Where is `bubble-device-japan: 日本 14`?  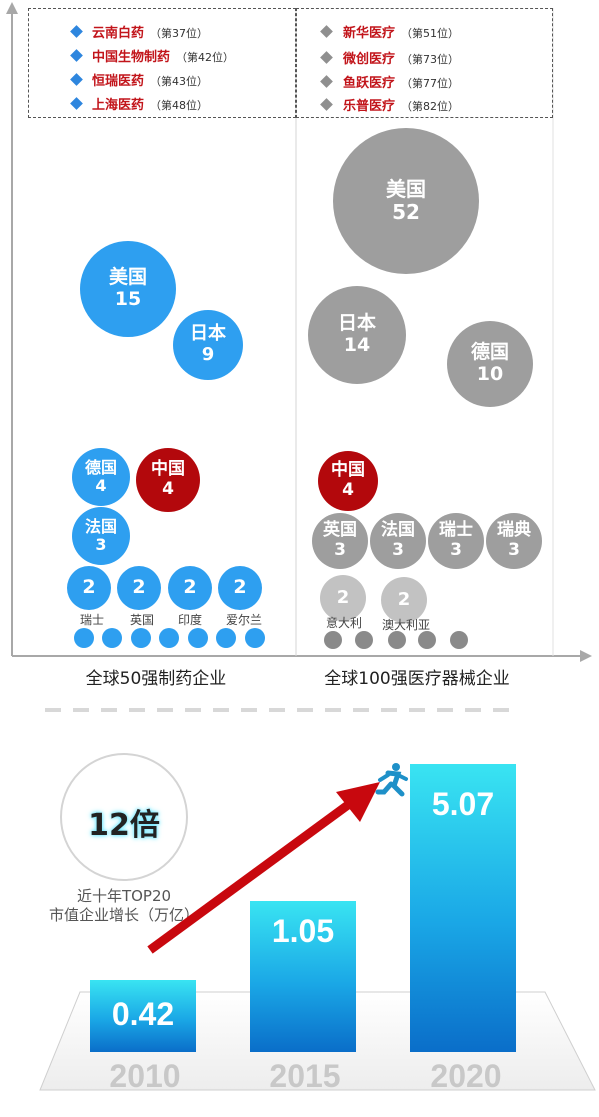
bubble-device-japan: 日本 14 is located at coordinates (357, 335).